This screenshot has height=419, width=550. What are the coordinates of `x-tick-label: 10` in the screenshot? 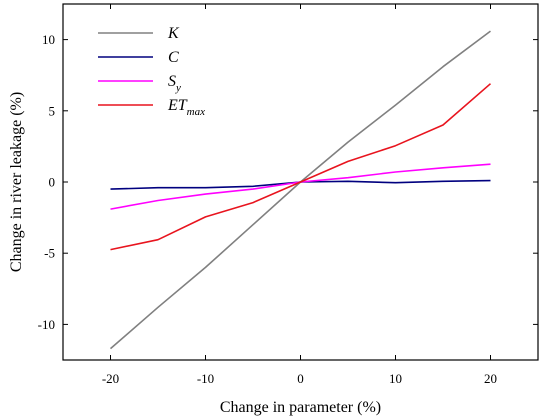 It's located at (395, 378).